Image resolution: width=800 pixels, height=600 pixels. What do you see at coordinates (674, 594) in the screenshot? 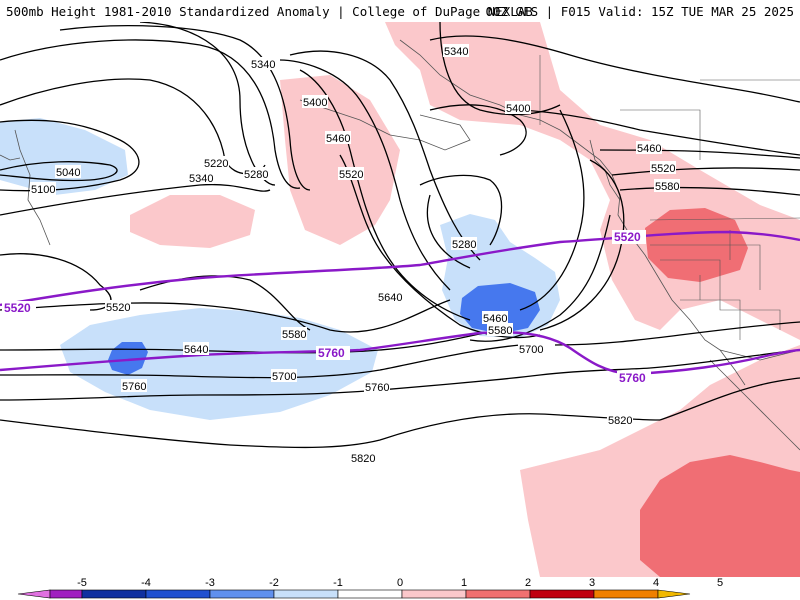
I see `colorbar-arrow-right` at bounding box center [674, 594].